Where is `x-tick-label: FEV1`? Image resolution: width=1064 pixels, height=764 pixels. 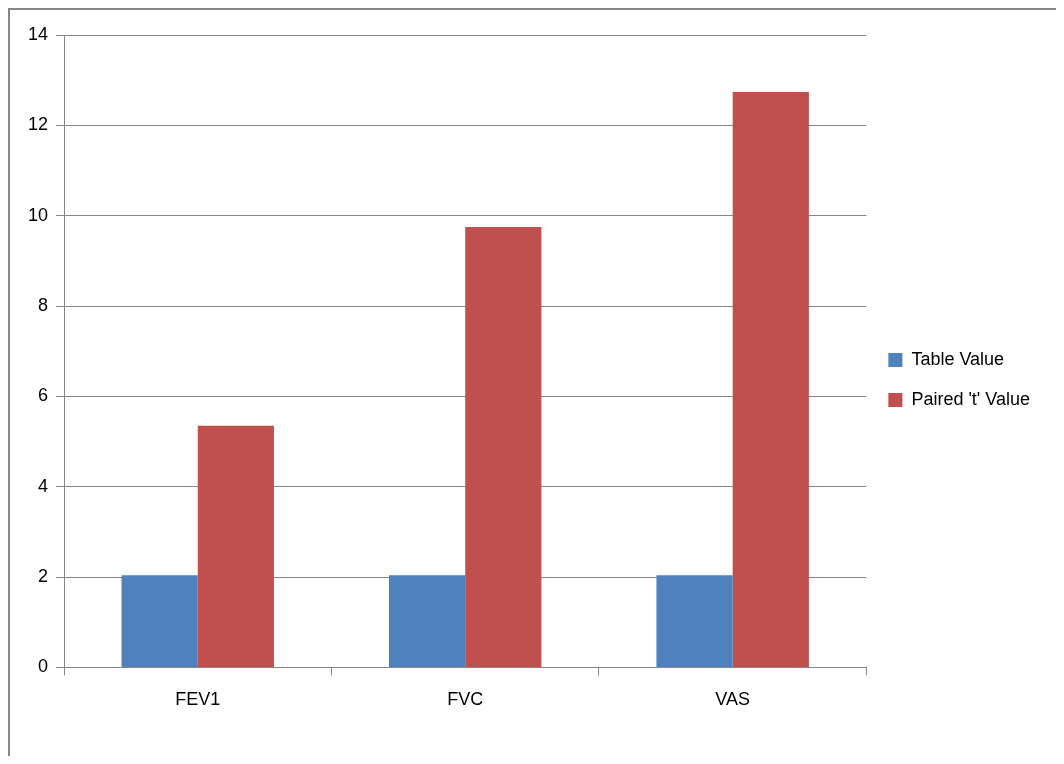
x-tick-label: FEV1 is located at coordinates (198, 699).